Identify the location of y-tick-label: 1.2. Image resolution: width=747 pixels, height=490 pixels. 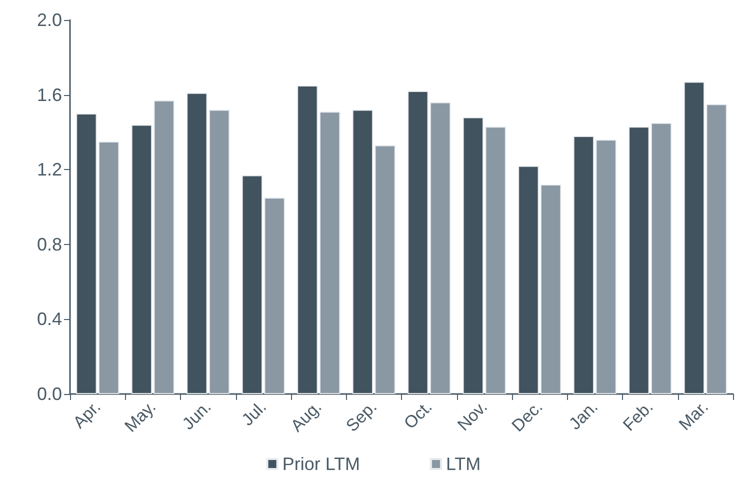
(49, 170).